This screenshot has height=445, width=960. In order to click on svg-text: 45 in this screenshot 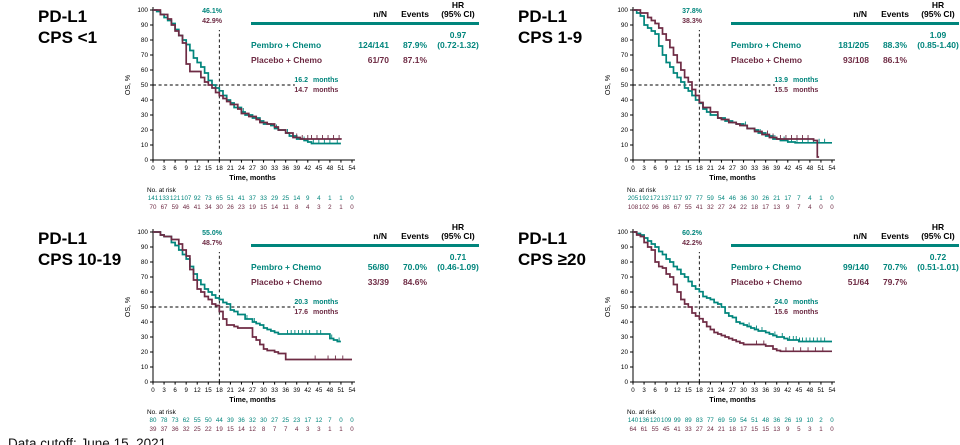, I will do `click(318, 390)`.